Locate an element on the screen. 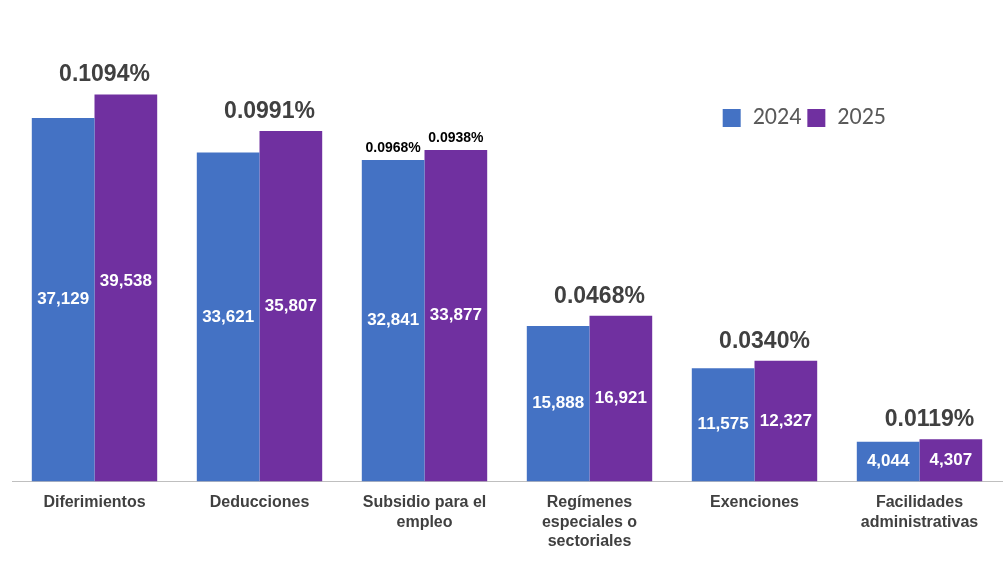 This screenshot has height=567, width=1006. x-tick-label: Exenciones is located at coordinates (755, 502).